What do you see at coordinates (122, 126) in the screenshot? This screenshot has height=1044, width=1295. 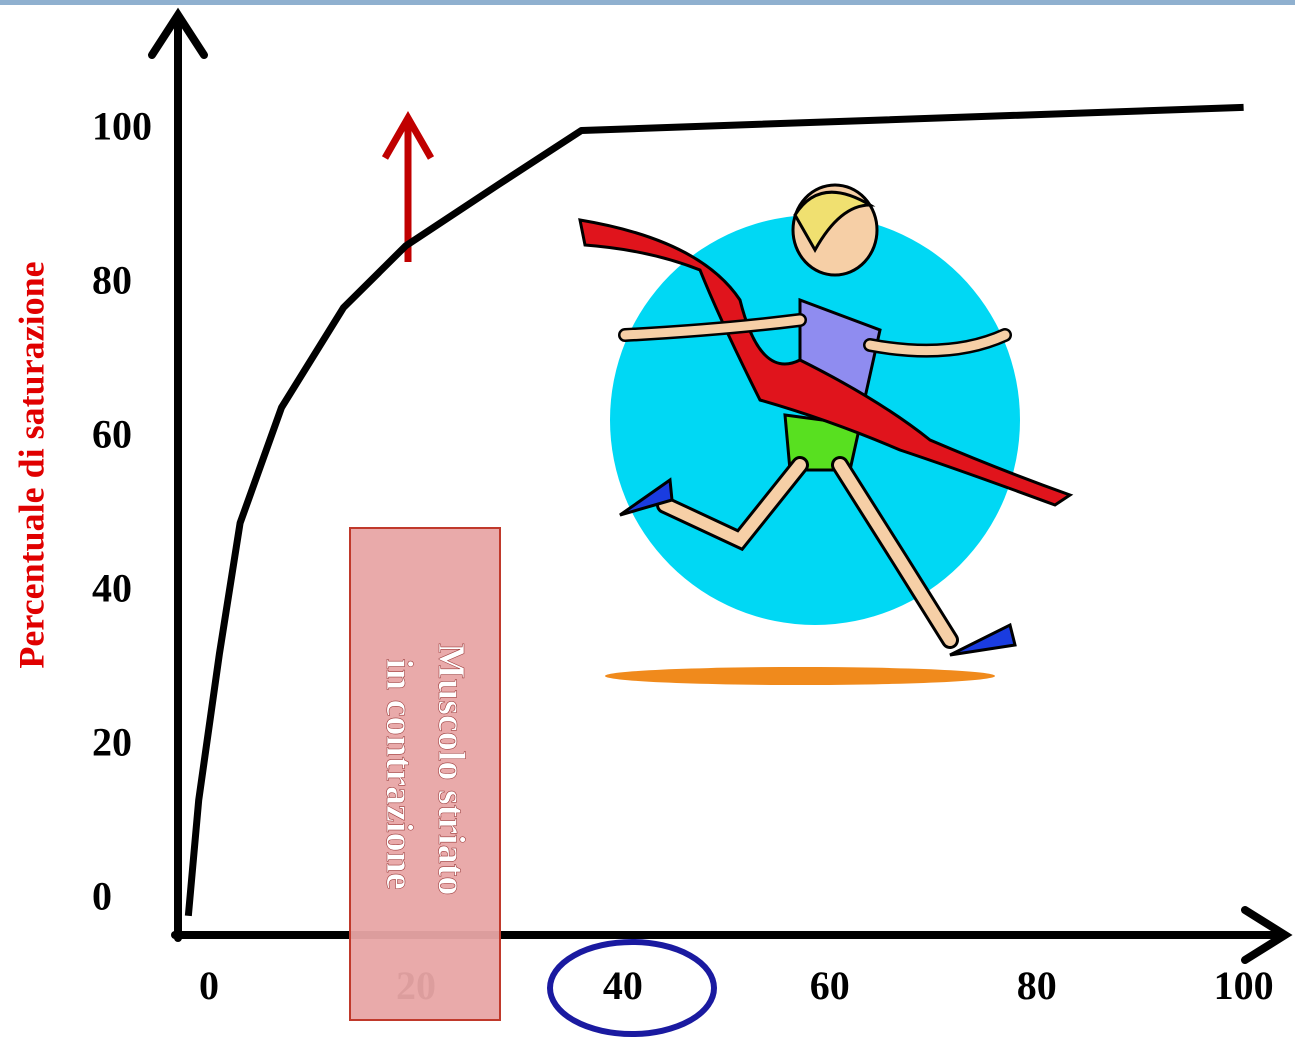 I see `y-tick-label: 100` at bounding box center [122, 126].